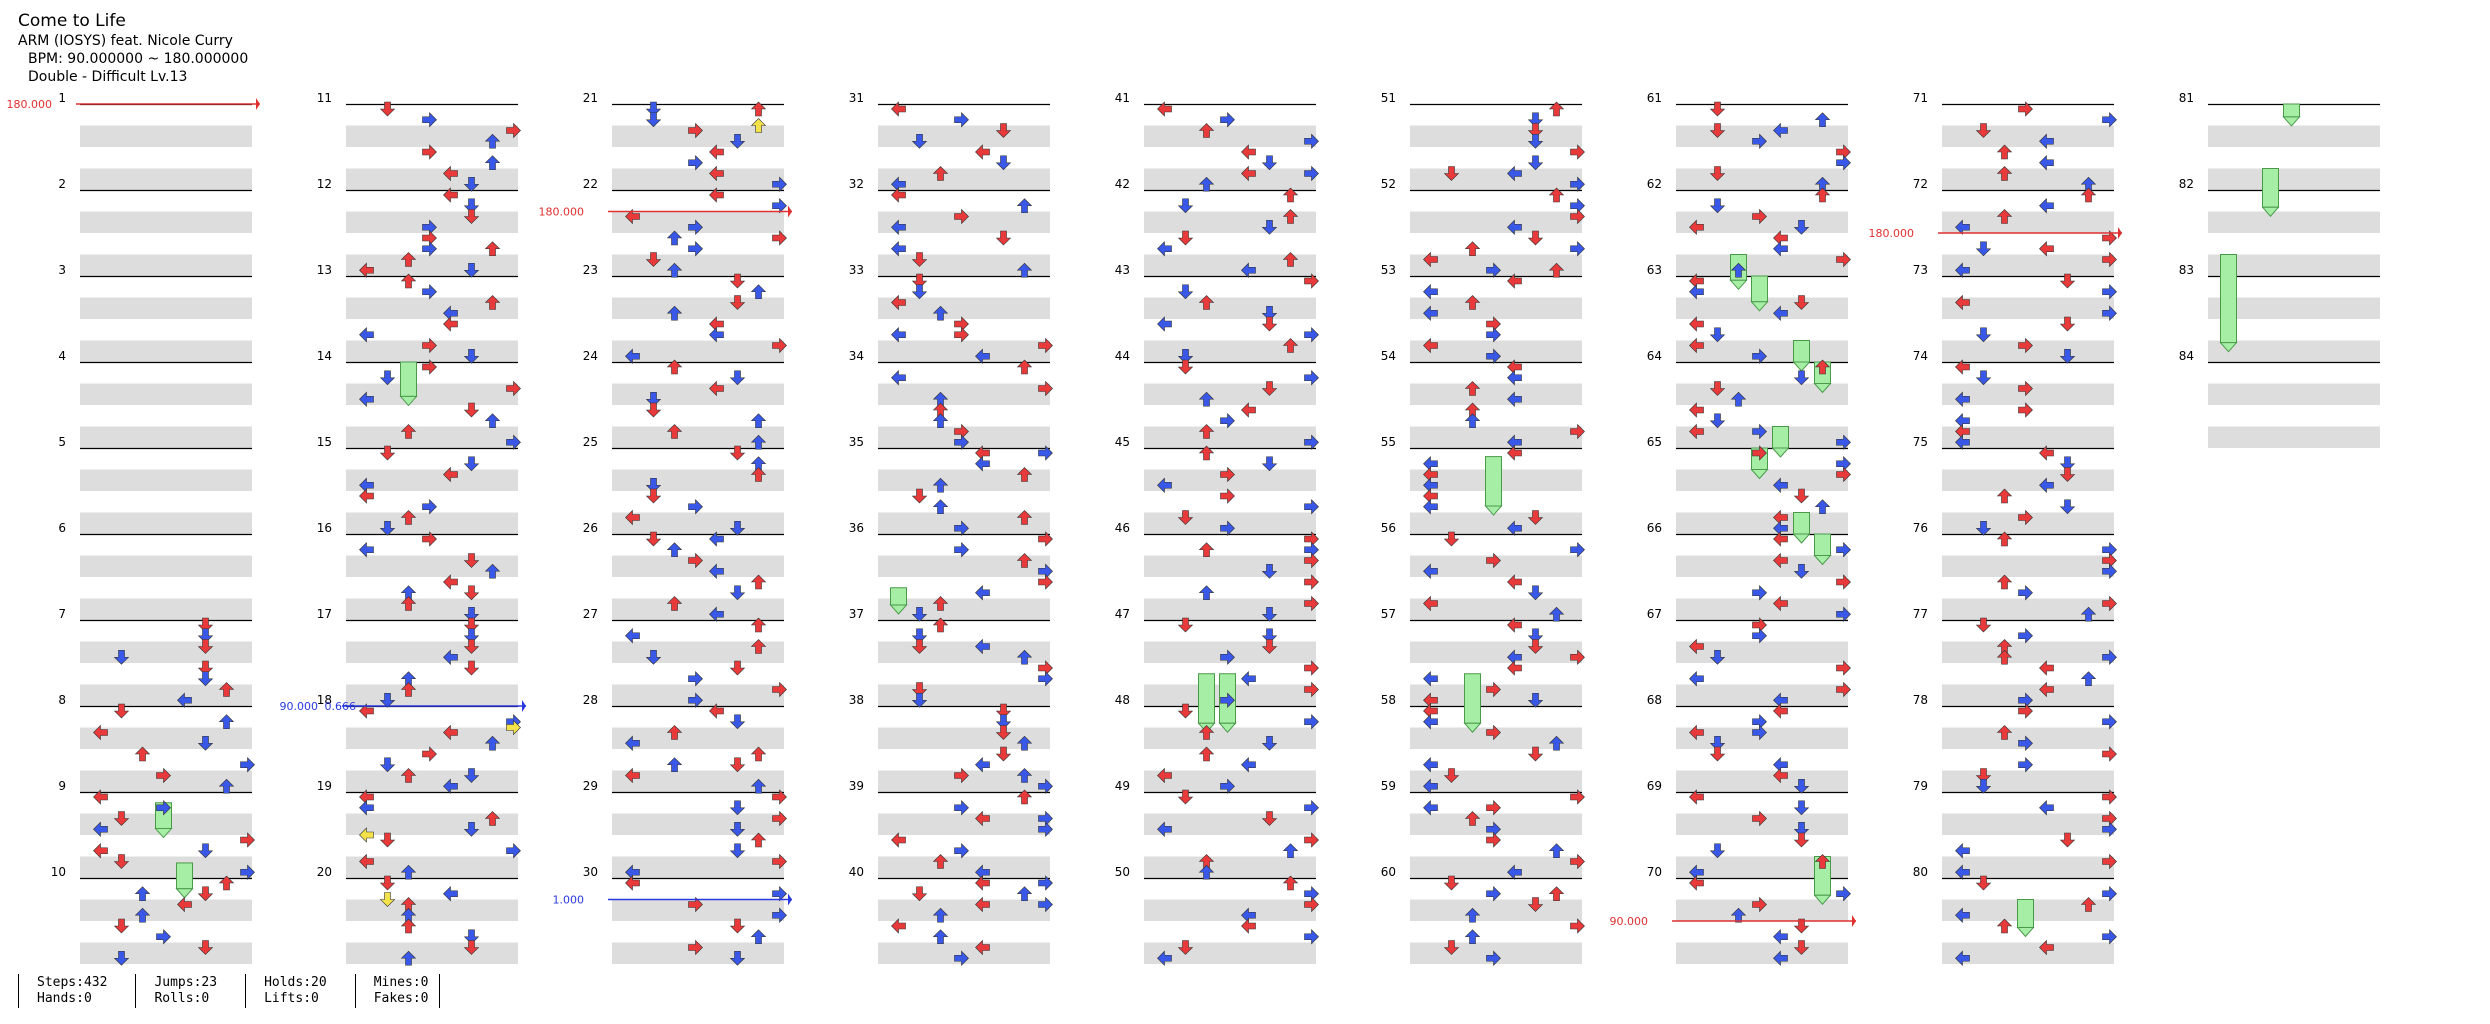 This screenshot has height=1024, width=2490. Describe the element at coordinates (1995, 233) in the screenshot. I see `bpm-marker: 180.000` at that location.